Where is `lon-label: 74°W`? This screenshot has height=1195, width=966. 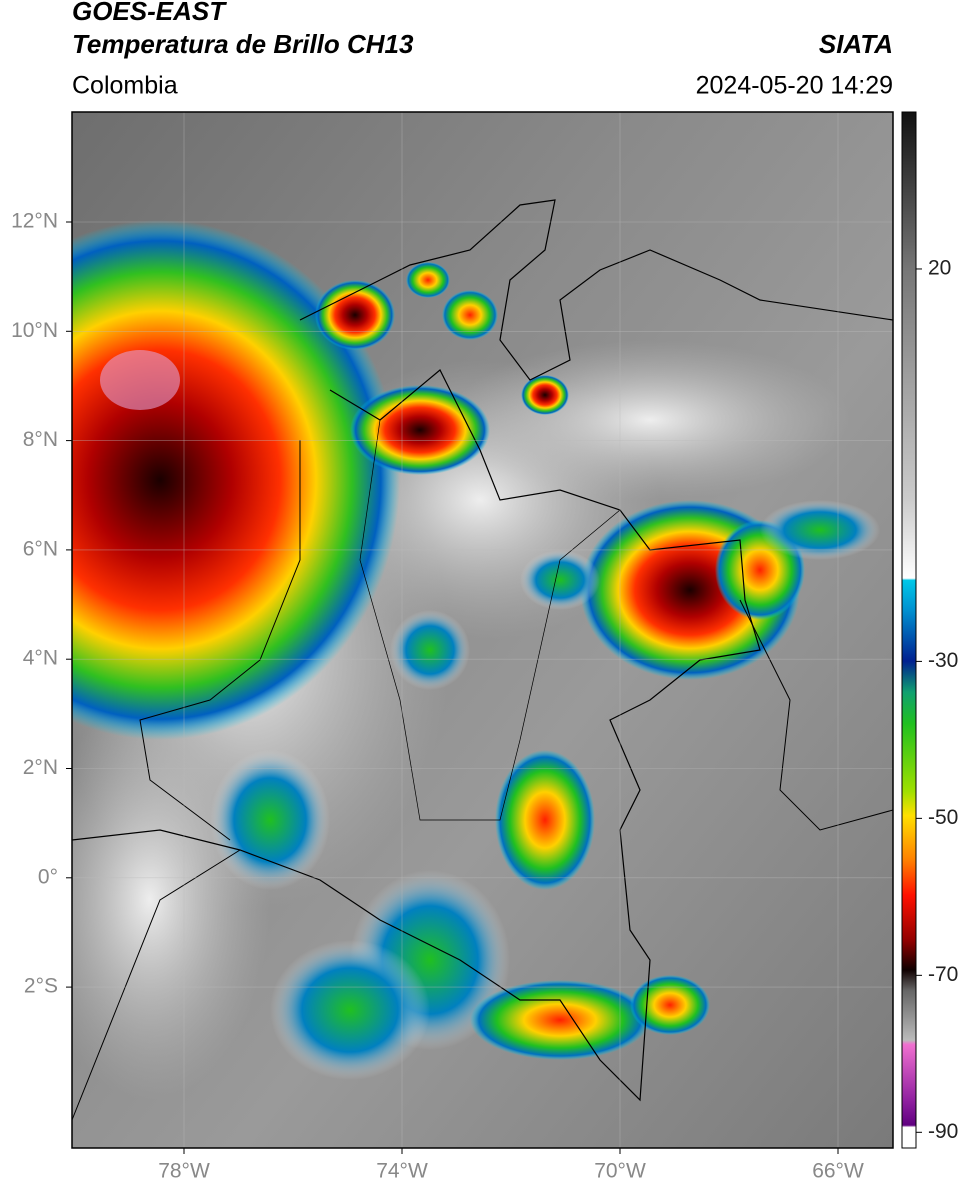
lon-label: 74°W is located at coordinates (402, 1171).